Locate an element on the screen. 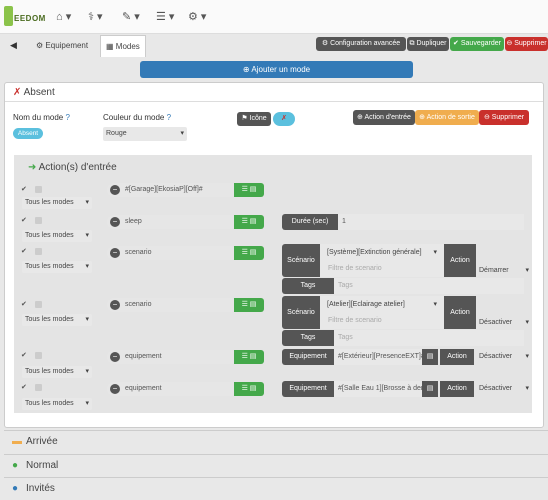  duration-input: 1 is located at coordinates (431, 222).